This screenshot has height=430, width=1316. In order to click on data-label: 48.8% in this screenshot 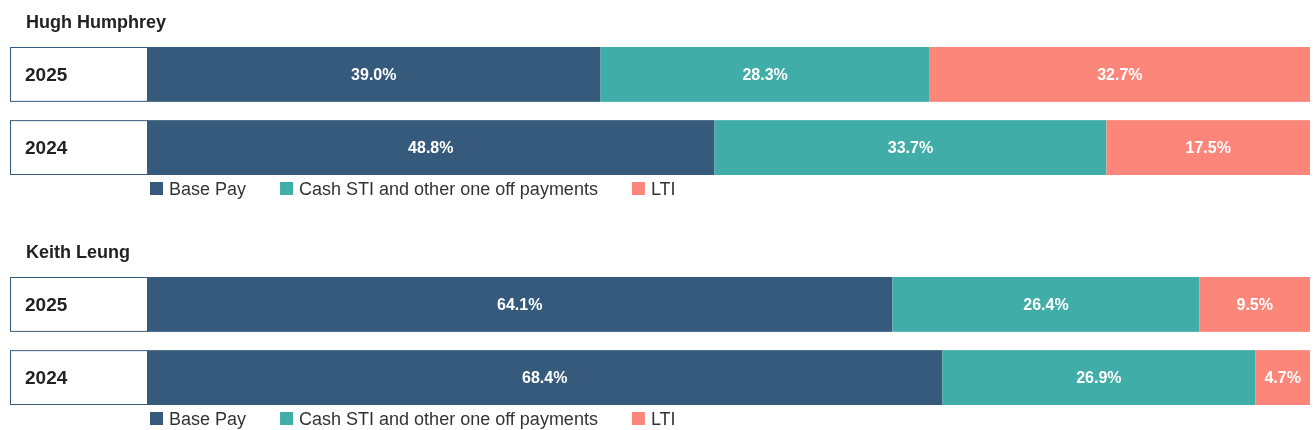, I will do `click(431, 148)`.